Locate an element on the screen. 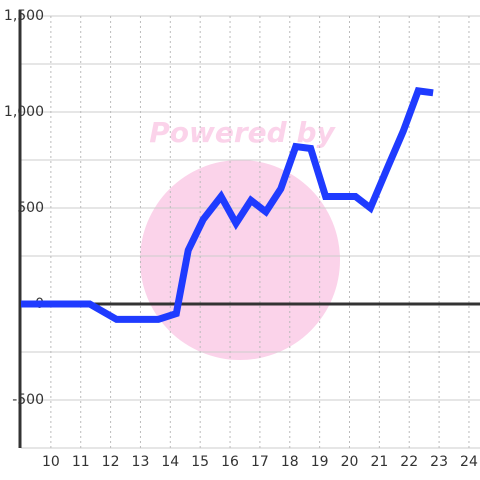 This screenshot has width=480, height=480. x-tick-label: 20 is located at coordinates (350, 462).